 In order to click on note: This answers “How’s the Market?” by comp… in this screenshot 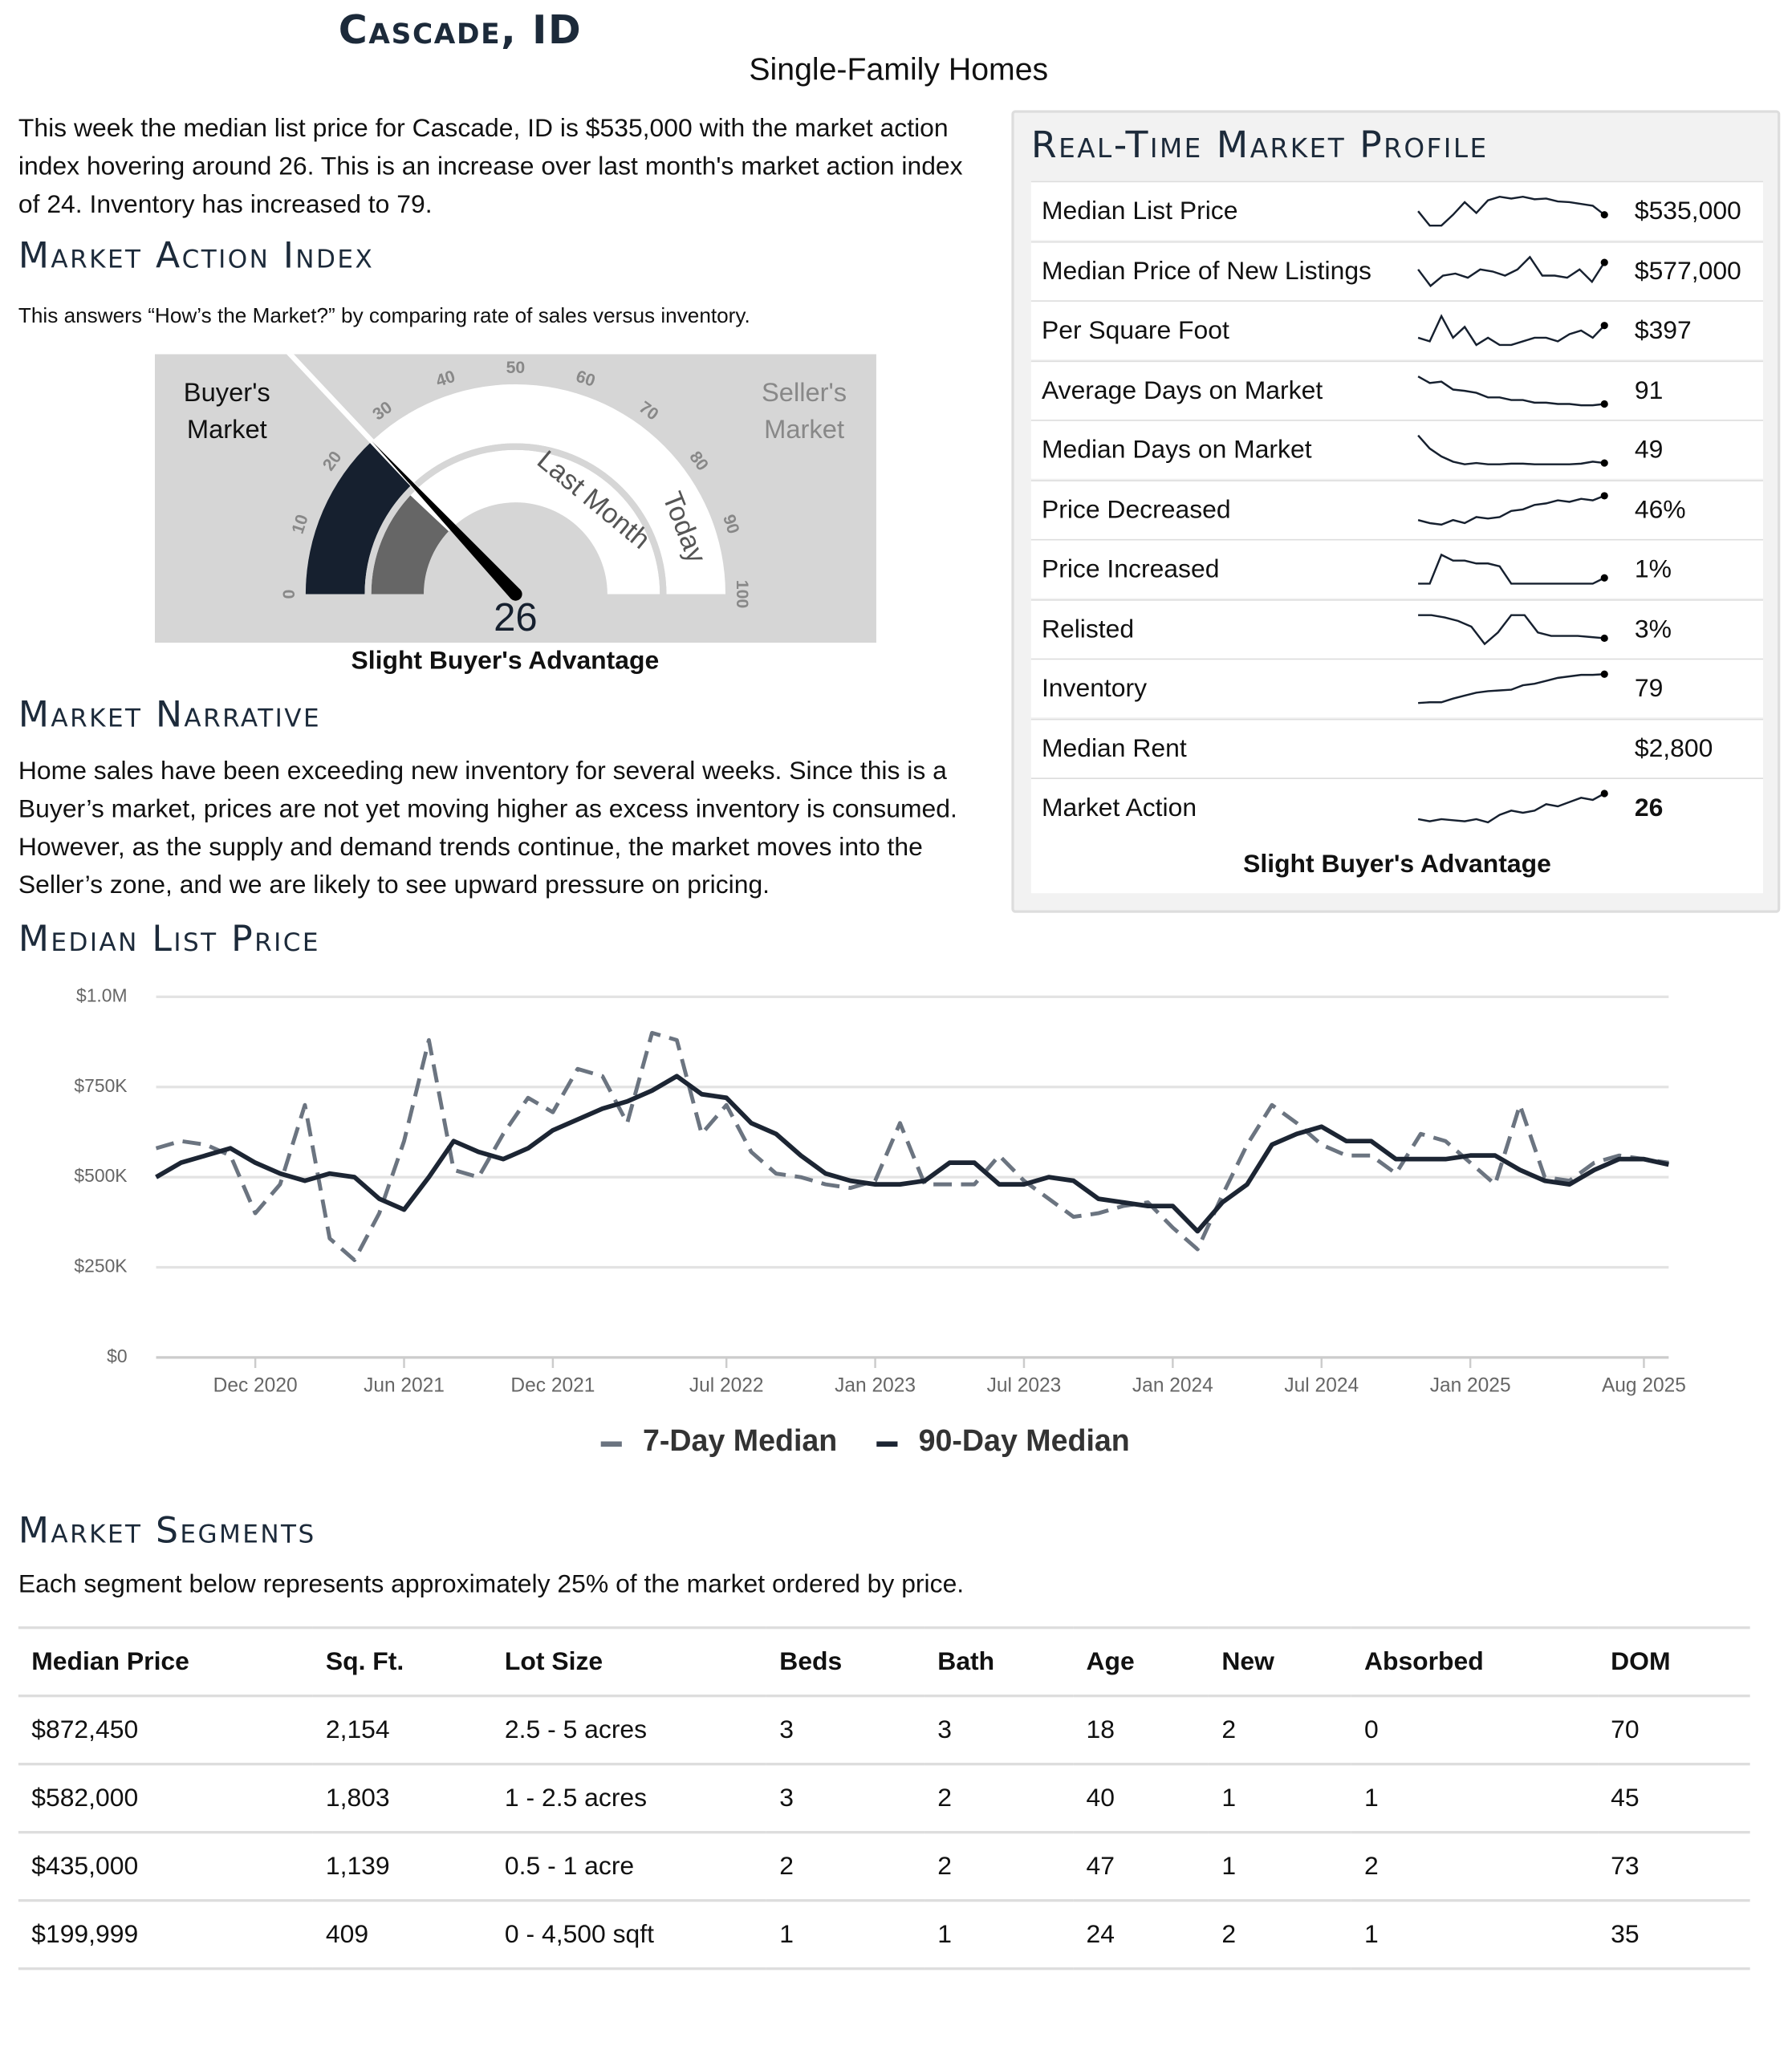, I will do `click(384, 317)`.